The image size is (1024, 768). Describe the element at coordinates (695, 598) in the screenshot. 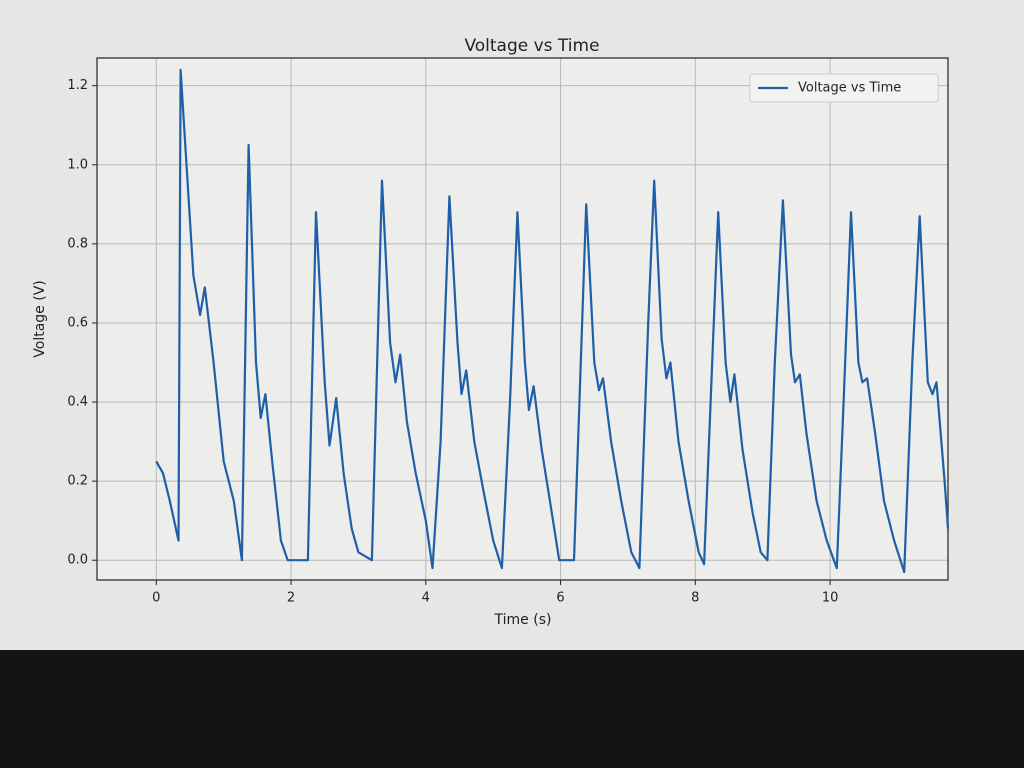

I see `x-tick-label: 8` at that location.